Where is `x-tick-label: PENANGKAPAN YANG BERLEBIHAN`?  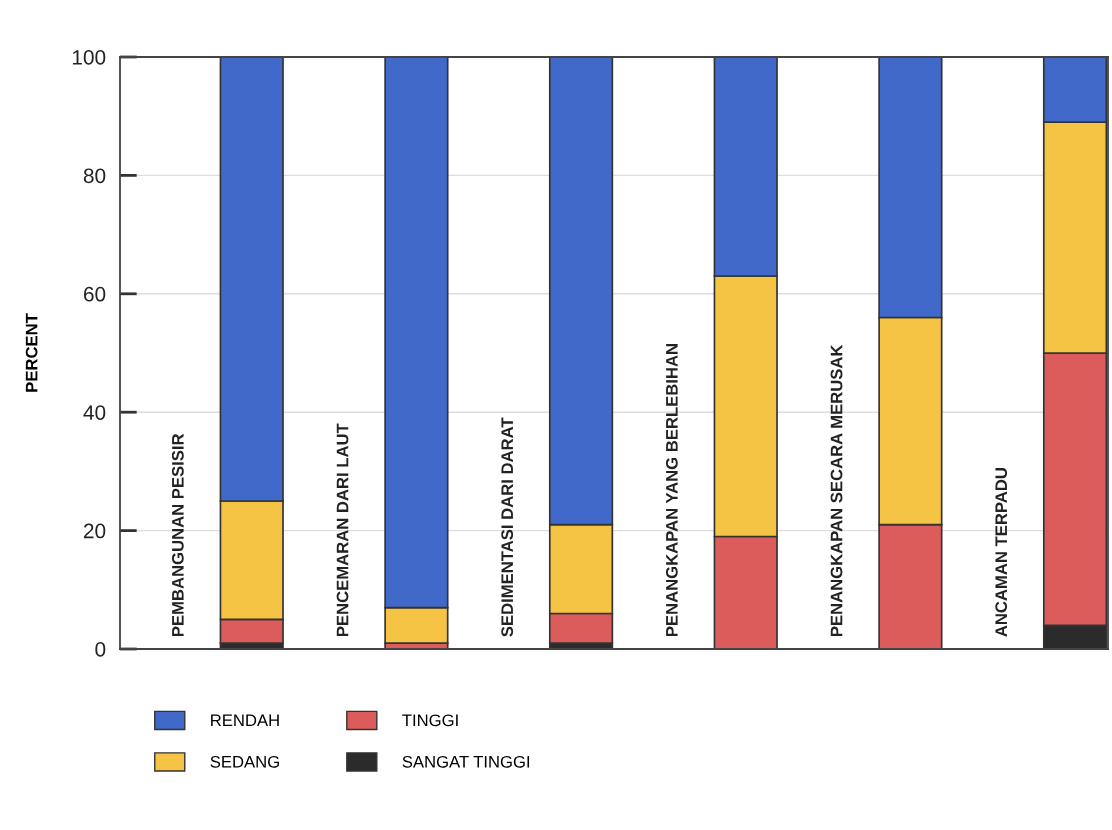 x-tick-label: PENANGKAPAN YANG BERLEBIHAN is located at coordinates (671, 490).